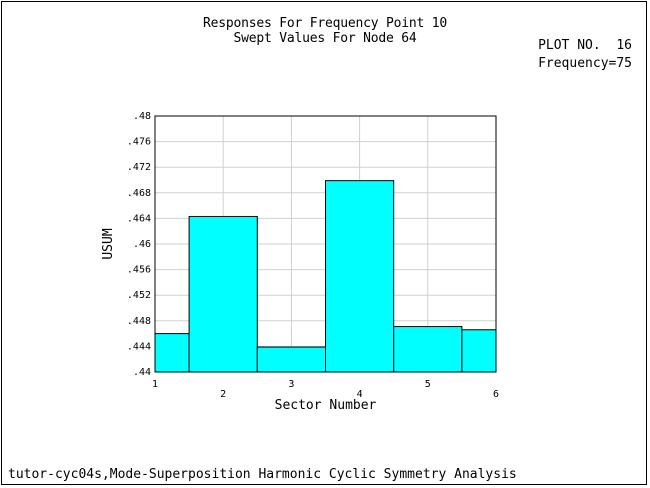  I want to click on x-tick-label: 5, so click(428, 384).